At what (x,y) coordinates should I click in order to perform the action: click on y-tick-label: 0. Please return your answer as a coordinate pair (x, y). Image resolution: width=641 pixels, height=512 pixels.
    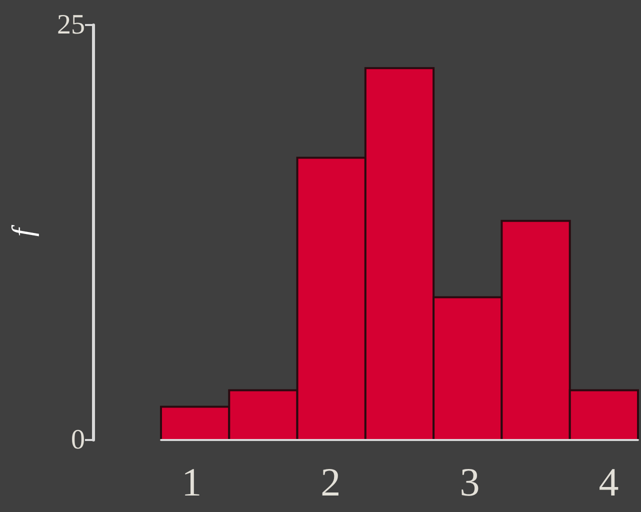
    Looking at the image, I should click on (78, 440).